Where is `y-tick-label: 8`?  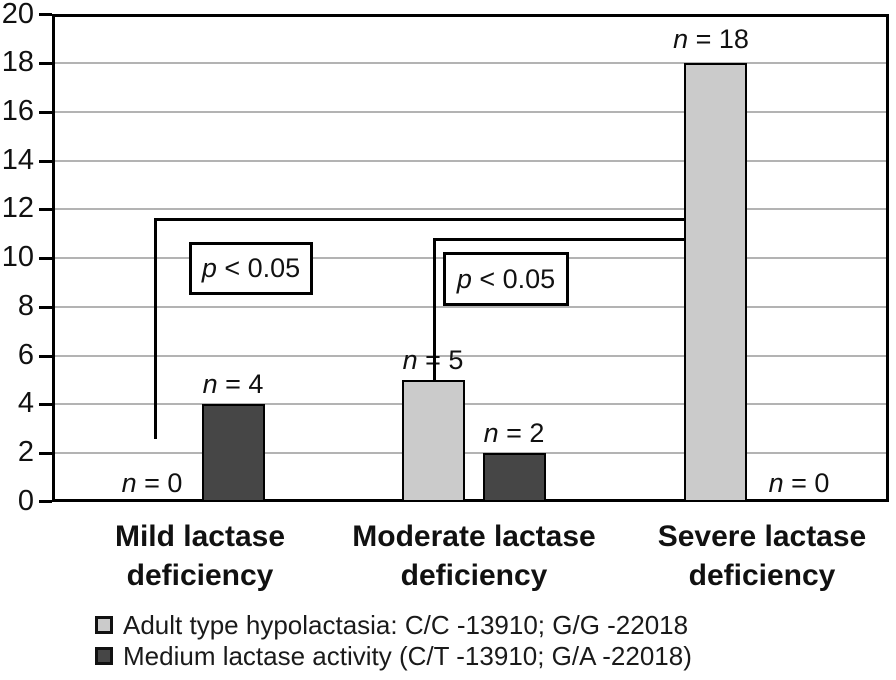 y-tick-label: 8 is located at coordinates (25, 306).